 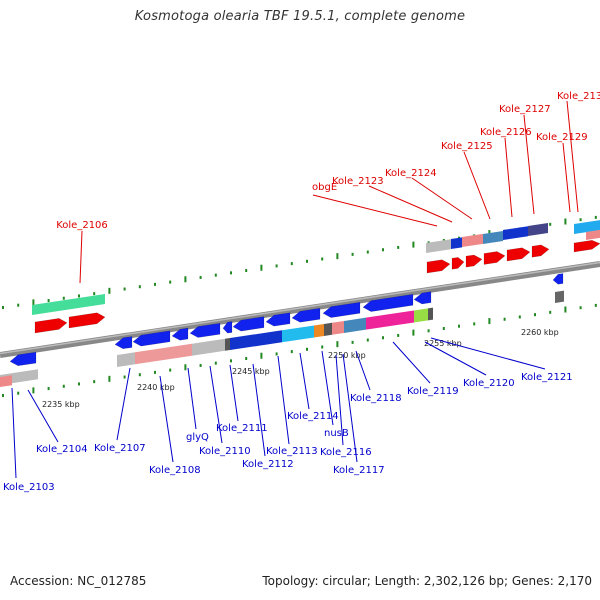 What do you see at coordinates (347, 355) in the screenshot?
I see `kbp-tick-label: 2250 kbp` at bounding box center [347, 355].